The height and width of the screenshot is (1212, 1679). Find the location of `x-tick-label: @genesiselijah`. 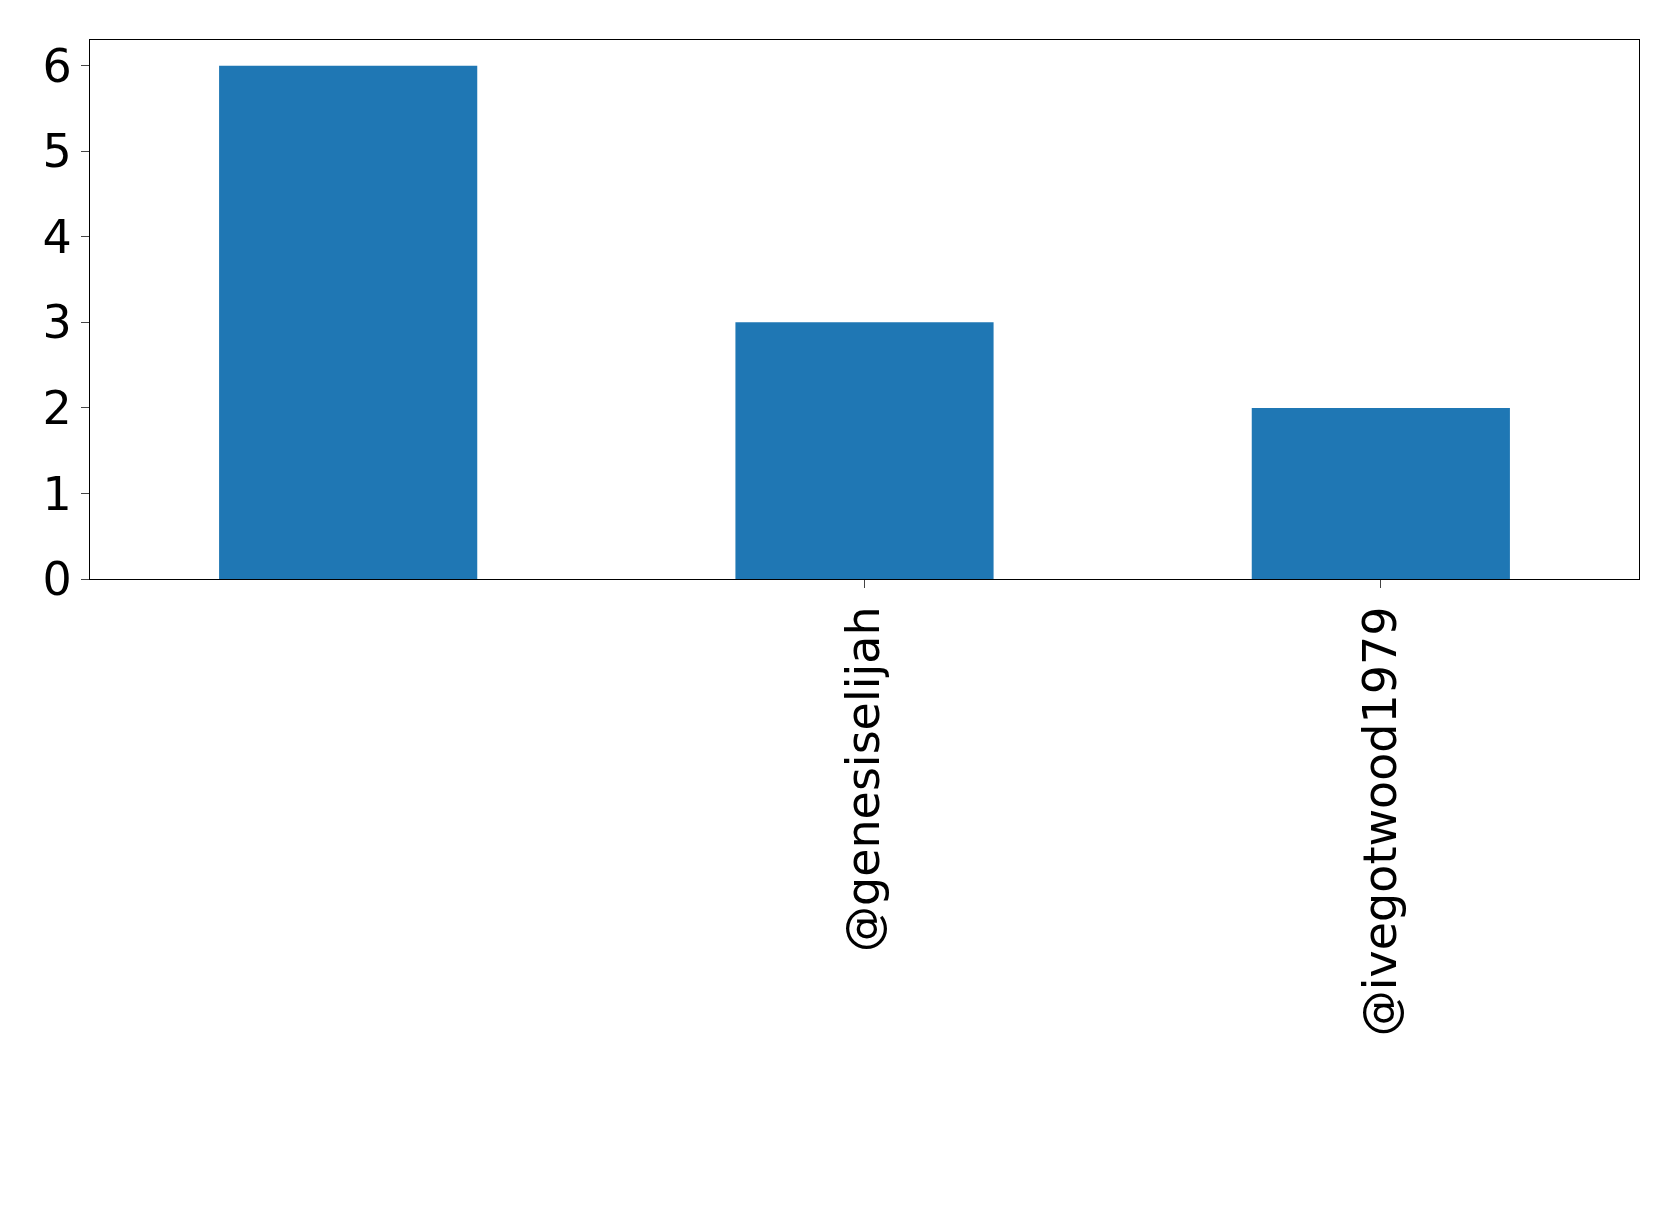

x-tick-label: @genesiselijah is located at coordinates (863, 779).